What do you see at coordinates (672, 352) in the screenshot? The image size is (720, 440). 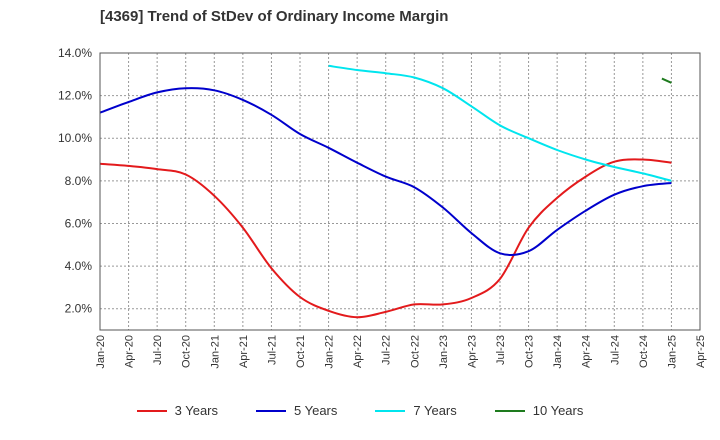 I see `x-tick-label: Jan-25` at bounding box center [672, 352].